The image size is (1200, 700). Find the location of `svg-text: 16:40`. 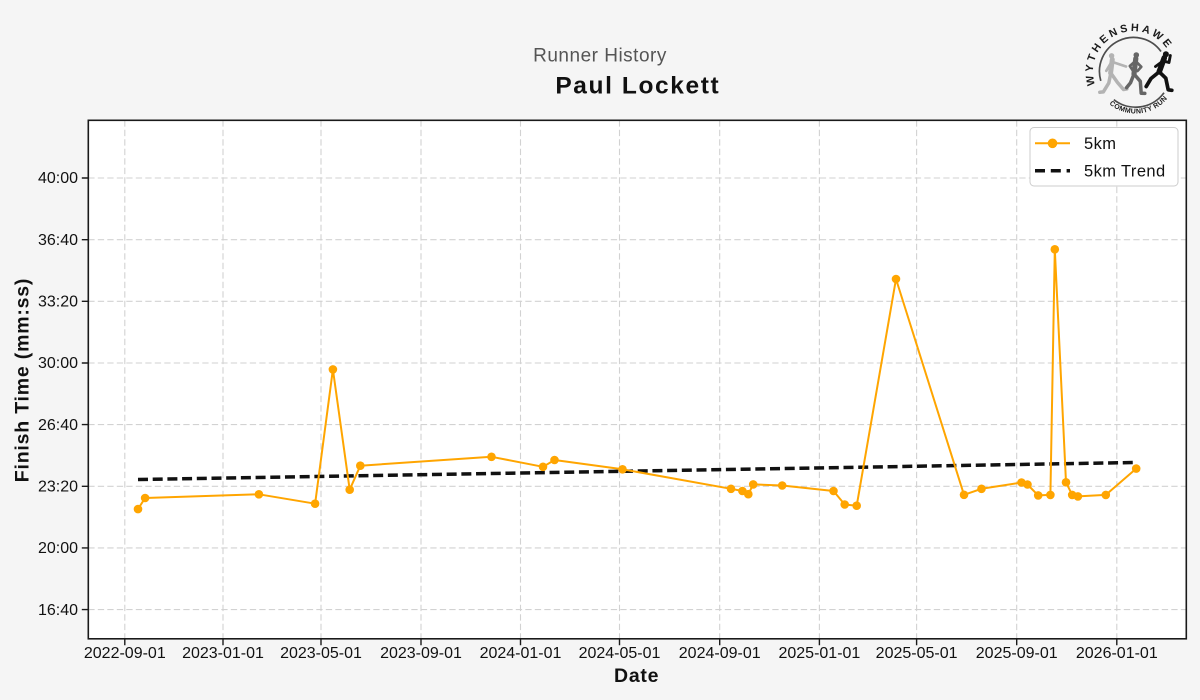

svg-text: 16:40 is located at coordinates (58, 610).